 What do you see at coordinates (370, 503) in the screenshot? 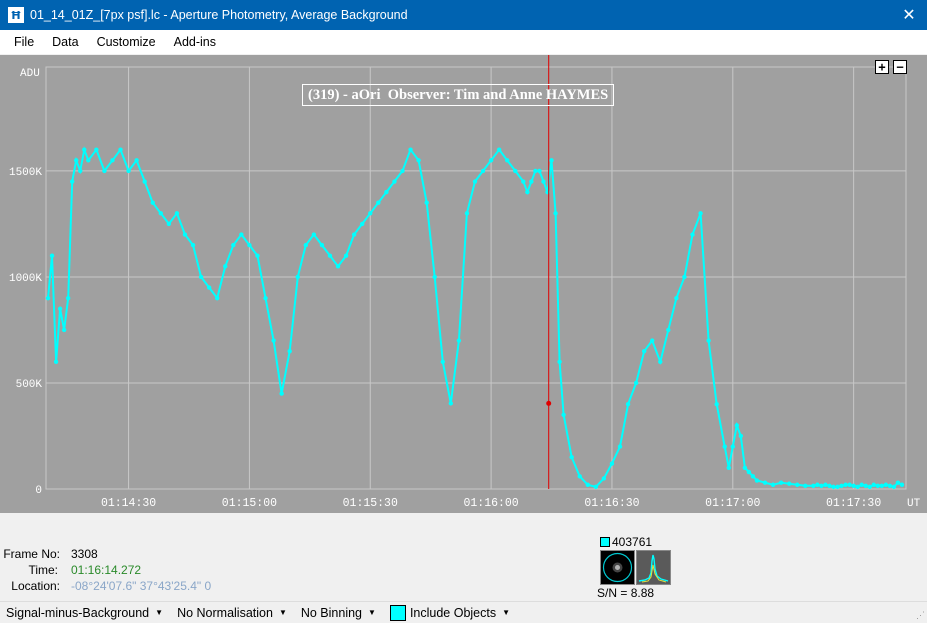
I see `x-tick-label: 01:15:30` at bounding box center [370, 503].